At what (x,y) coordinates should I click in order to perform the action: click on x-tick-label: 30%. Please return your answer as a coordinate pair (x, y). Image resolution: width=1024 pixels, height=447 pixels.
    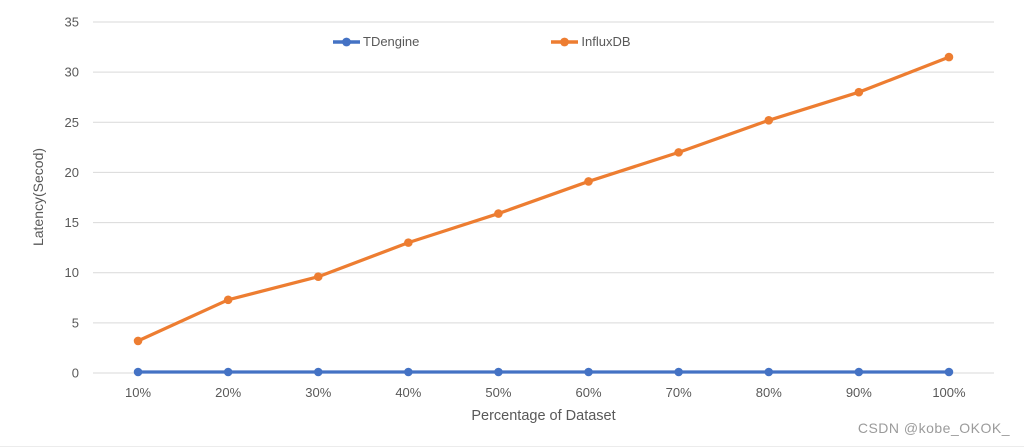
    Looking at the image, I should click on (318, 392).